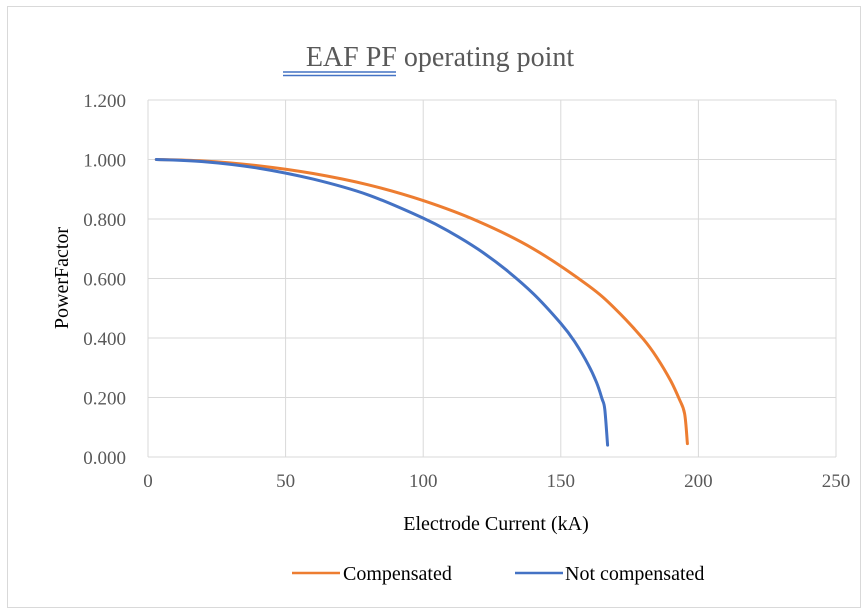 The width and height of the screenshot is (868, 613). I want to click on y-tick-label: 0.600, so click(104, 280).